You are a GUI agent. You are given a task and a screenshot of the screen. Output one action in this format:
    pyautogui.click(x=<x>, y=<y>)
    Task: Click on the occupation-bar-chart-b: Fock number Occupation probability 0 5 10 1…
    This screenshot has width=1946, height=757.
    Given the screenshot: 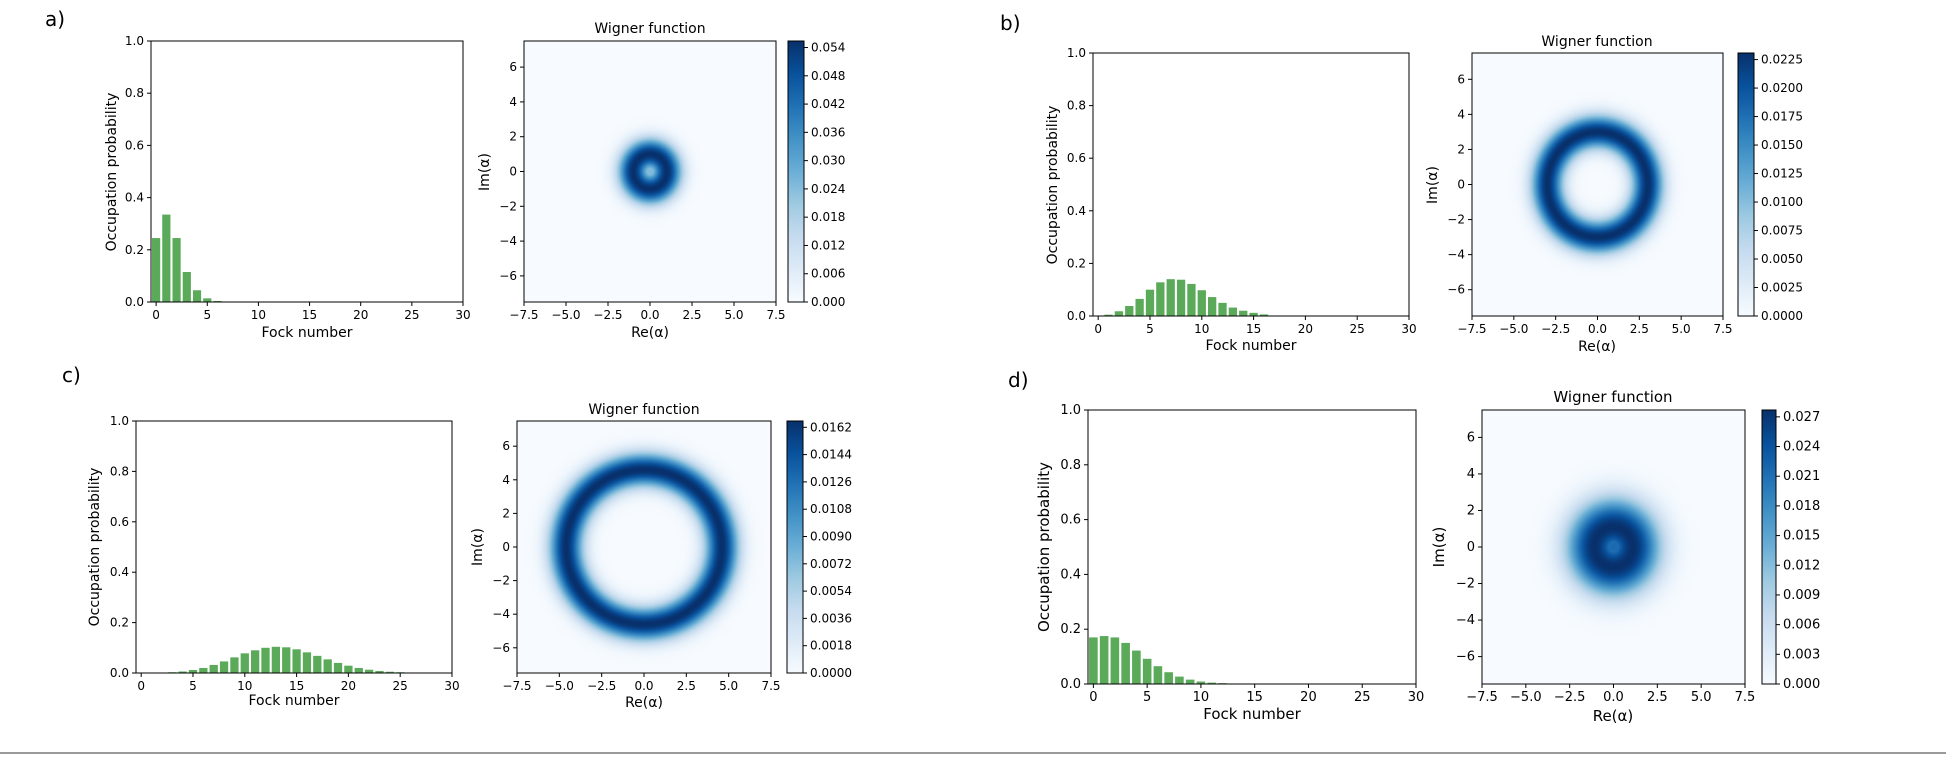 What is the action you would take?
    pyautogui.click(x=1231, y=200)
    